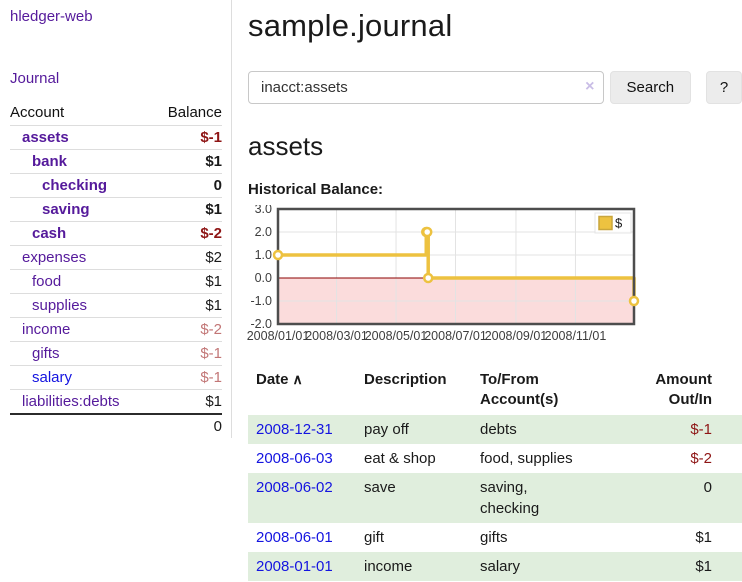 This screenshot has width=742, height=582. I want to click on app-title-link: hledger-web, so click(51, 16).